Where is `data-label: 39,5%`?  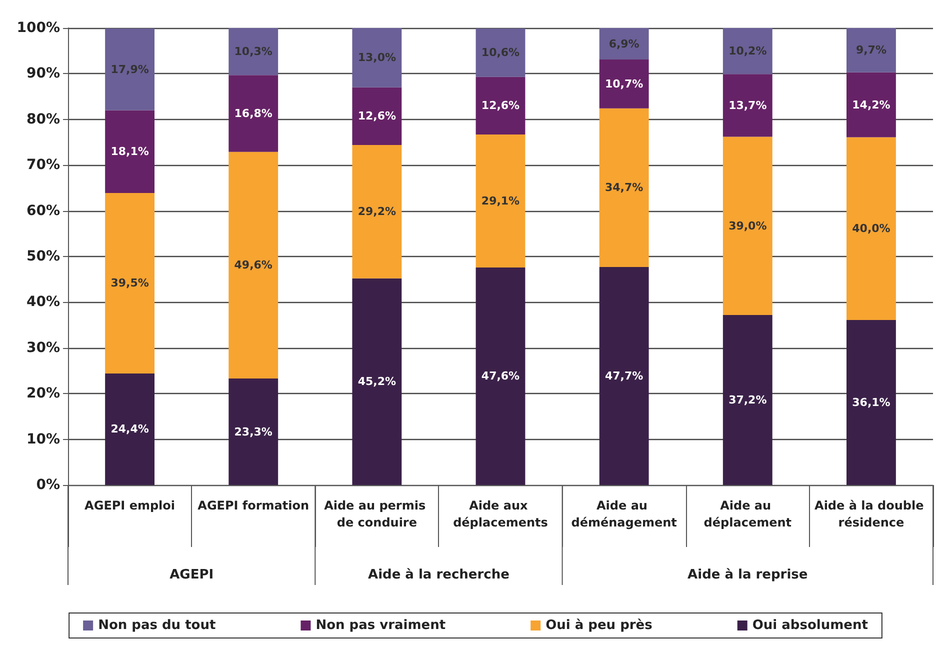 data-label: 39,5% is located at coordinates (129, 283).